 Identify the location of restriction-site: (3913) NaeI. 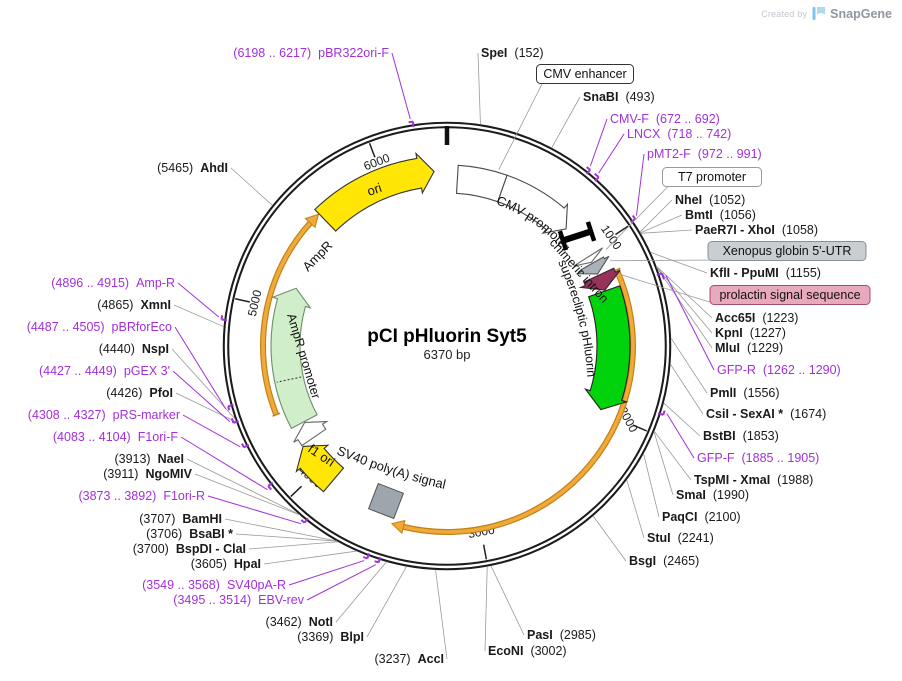
(207, 484).